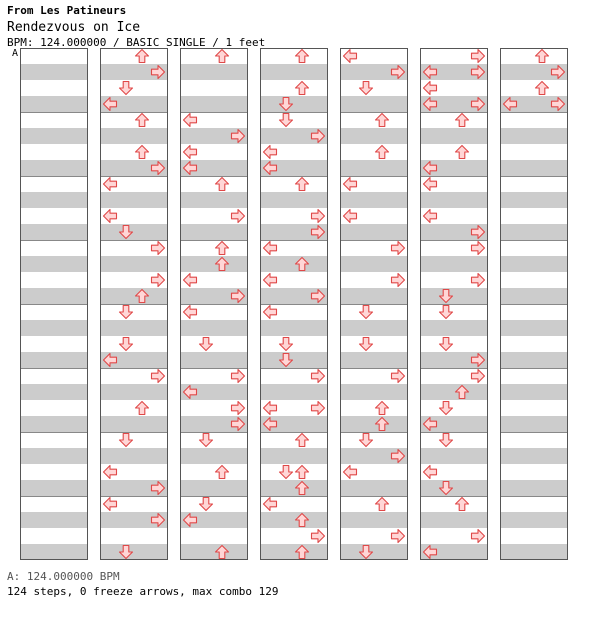 This screenshot has height=620, width=592. I want to click on chart-info: BPM: 124.000000 / BASIC SINGLE / 1 feet, so click(136, 42).